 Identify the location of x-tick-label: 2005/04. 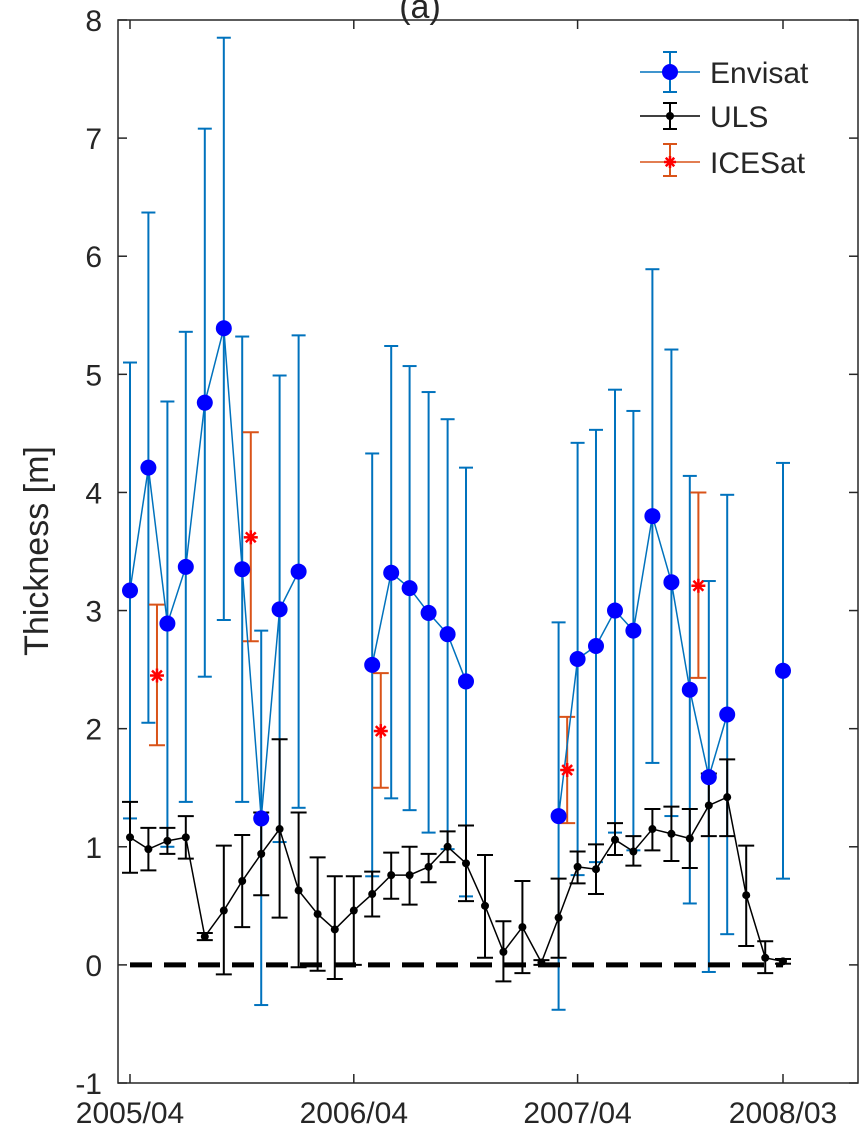
(130, 1113).